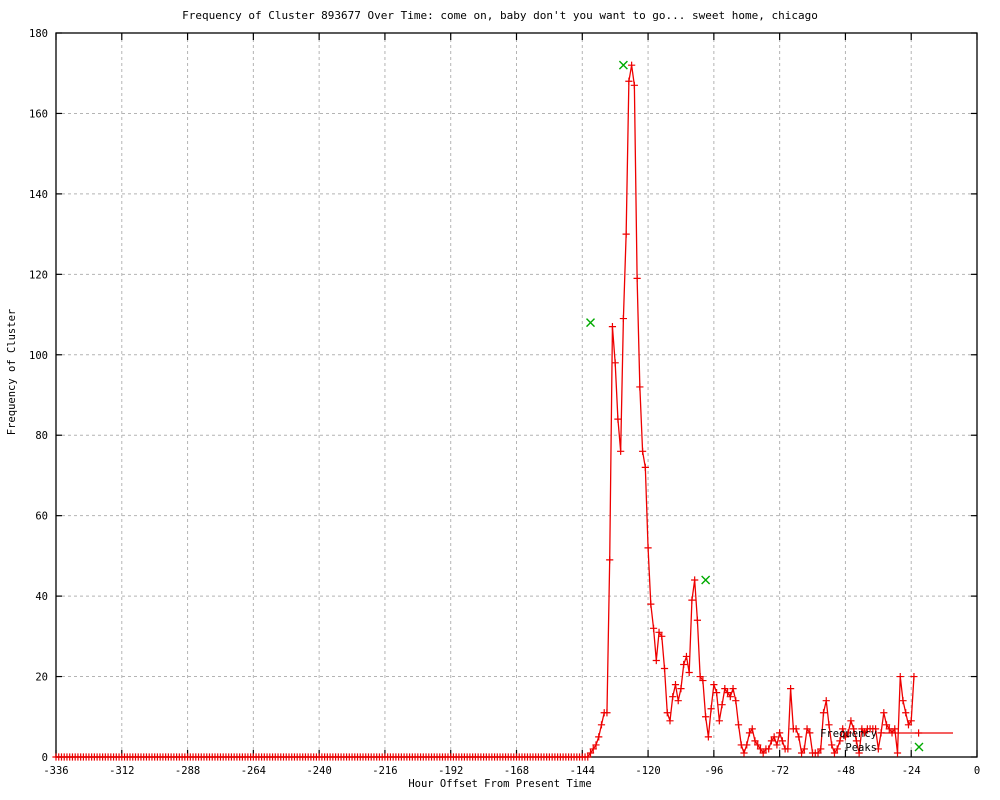 This screenshot has width=1000, height=800. I want to click on y-tick-label: 140, so click(38, 195).